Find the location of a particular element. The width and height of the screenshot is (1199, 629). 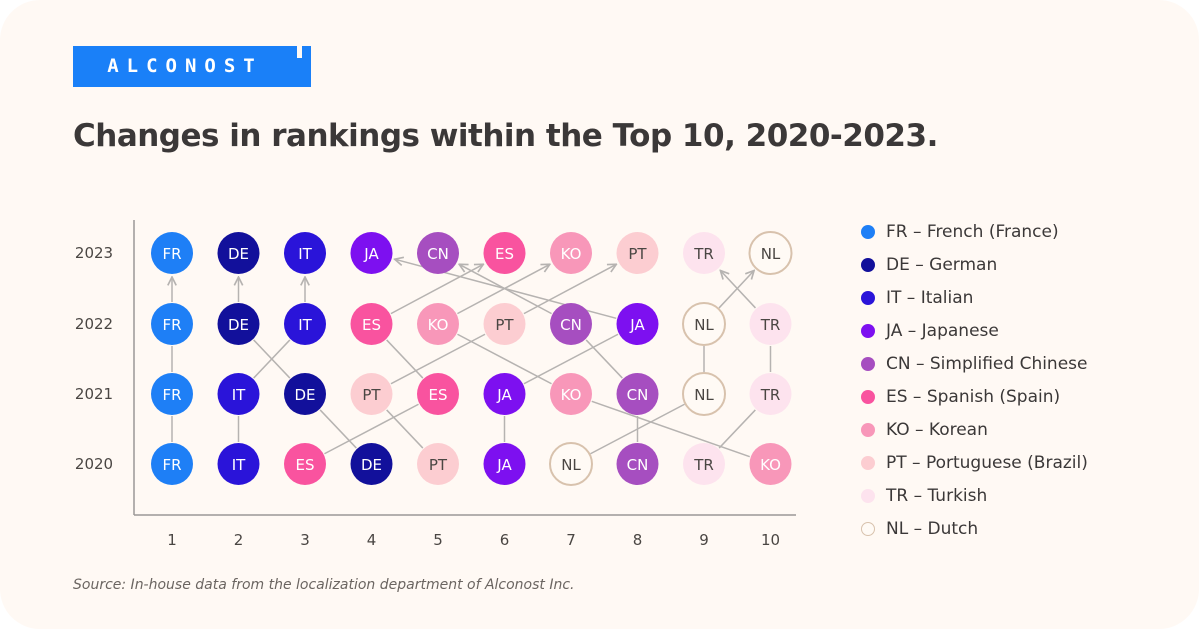

bubble-ES-2020 is located at coordinates (305, 464).